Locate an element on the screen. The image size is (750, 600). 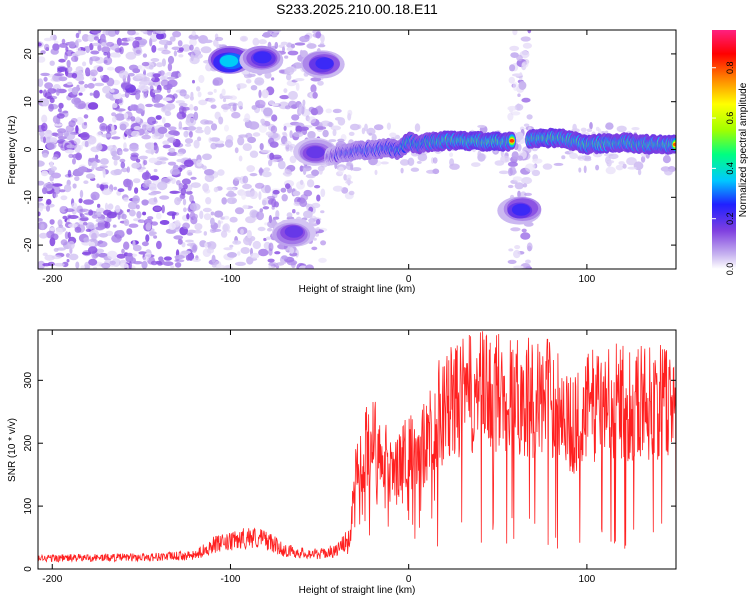
spectrogram-ridge-segment is located at coordinates (673, 144).